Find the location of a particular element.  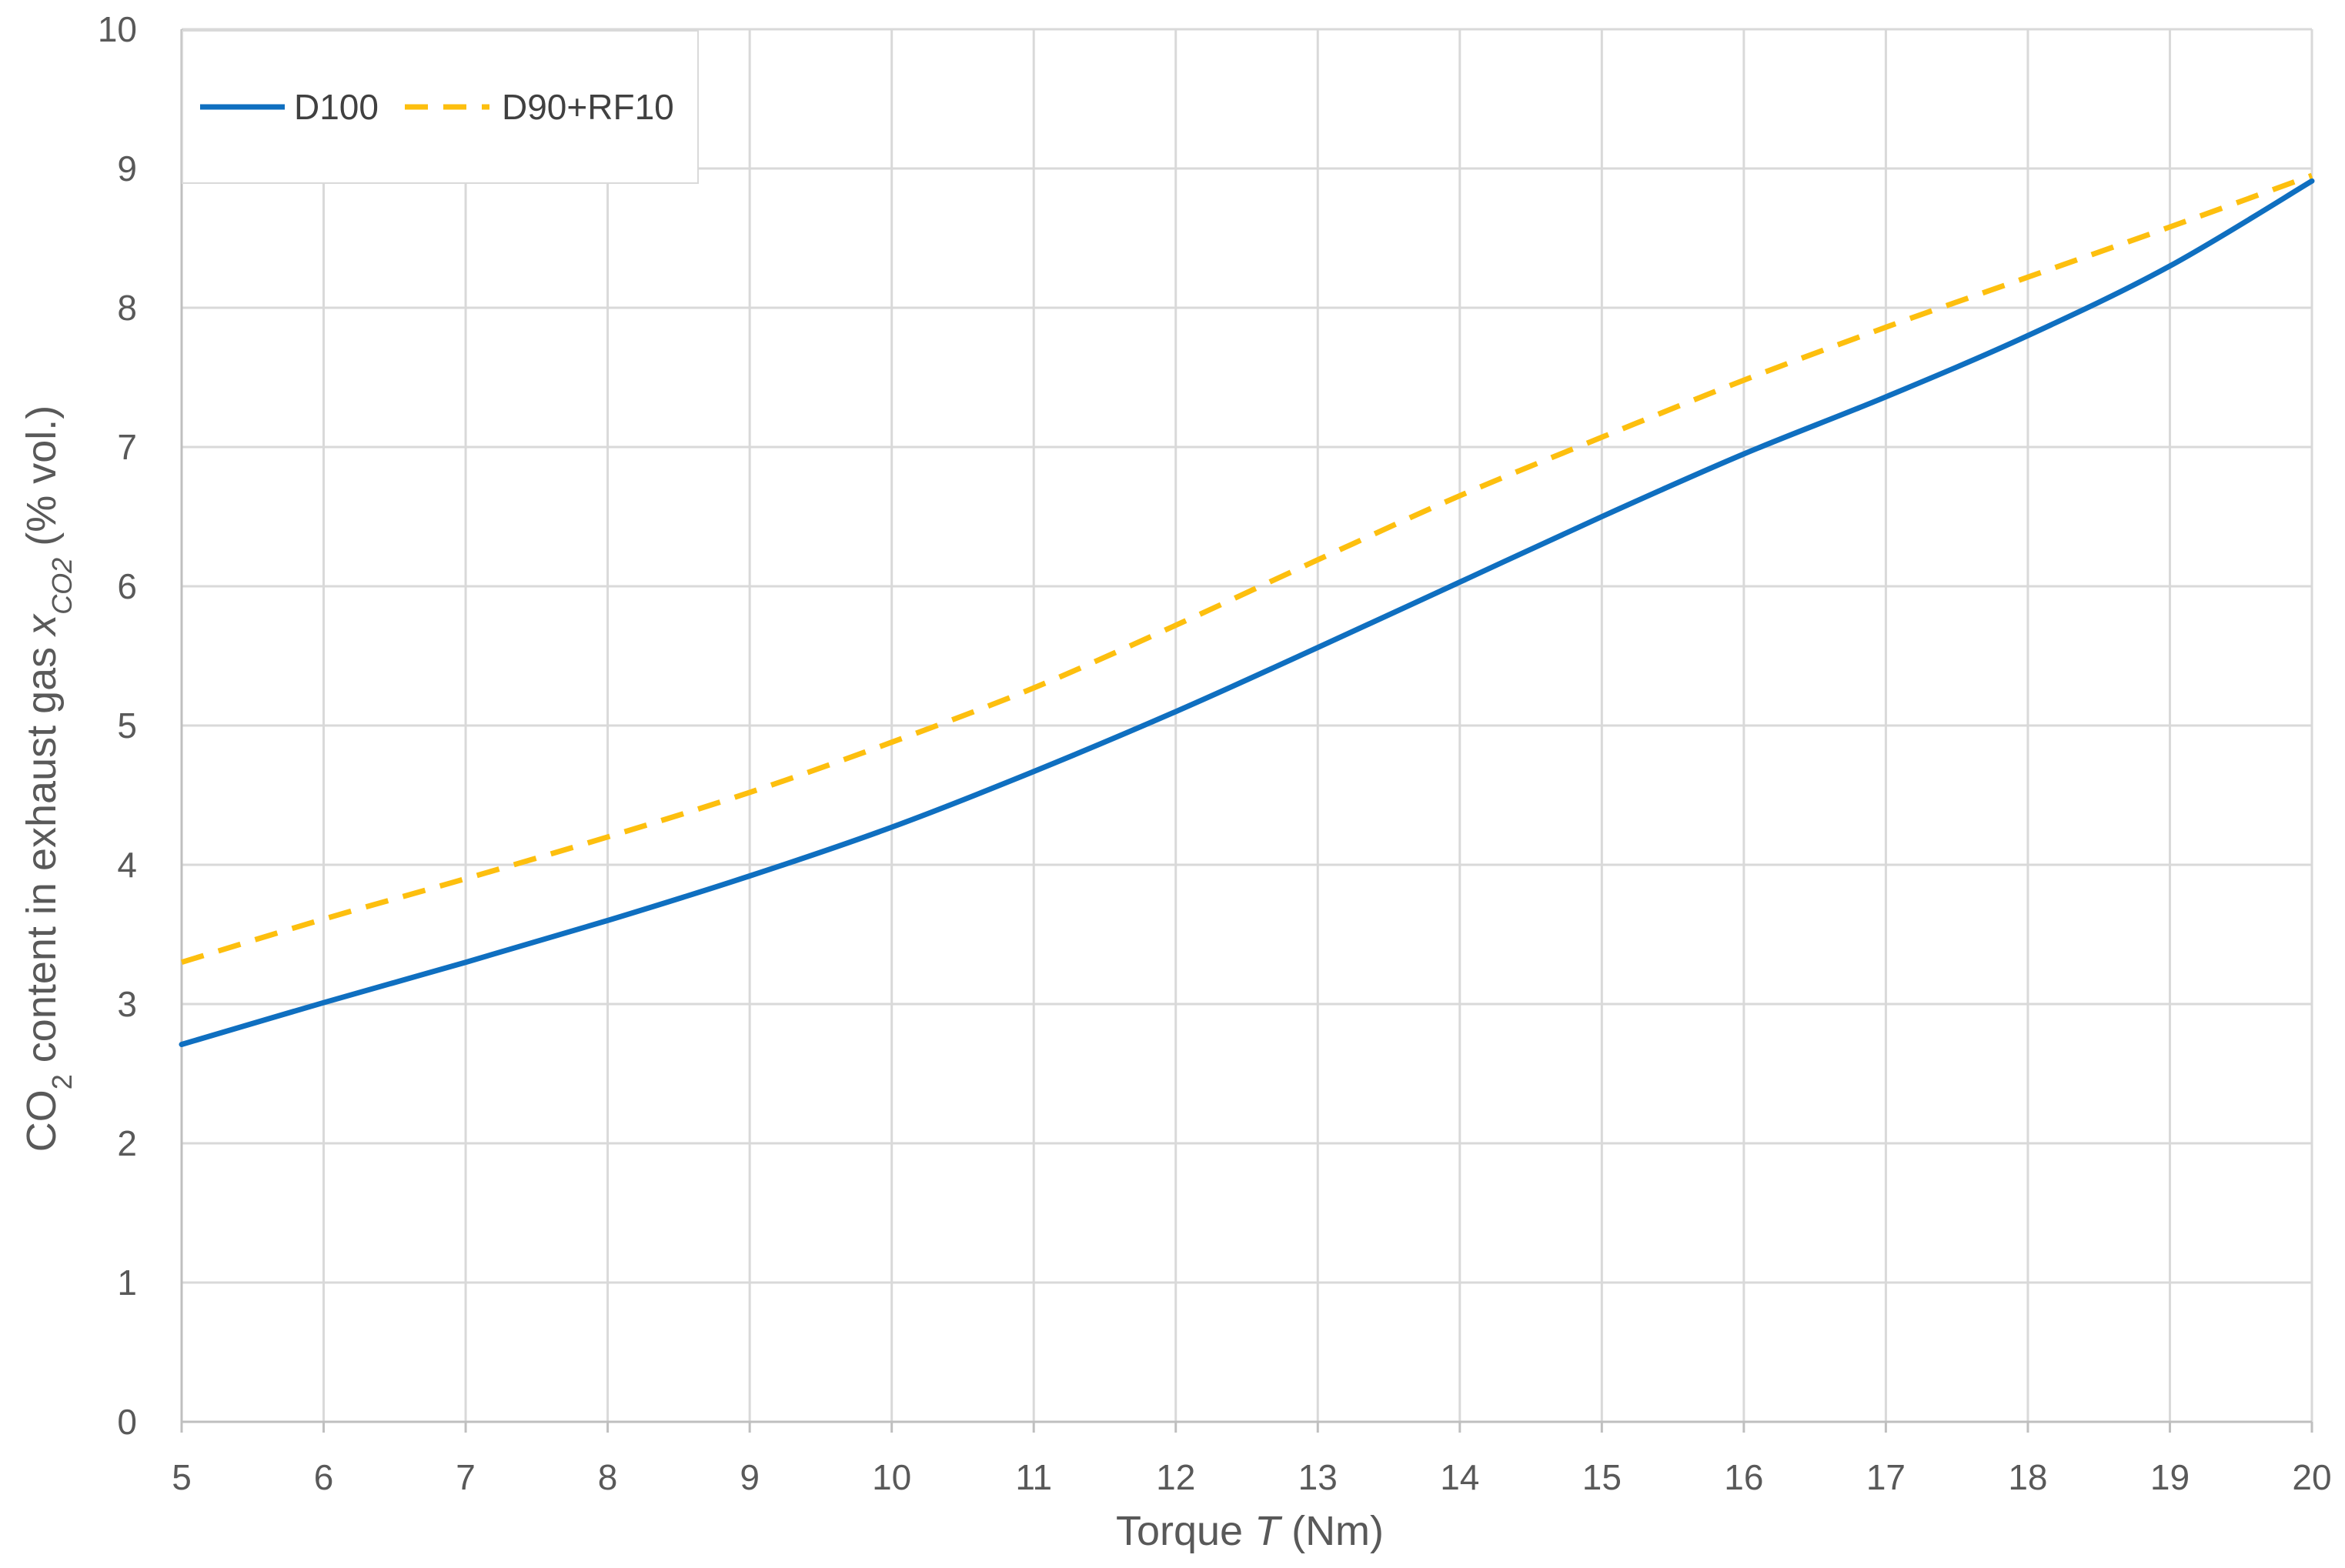

x-tick-label: 10 is located at coordinates (891, 1477).